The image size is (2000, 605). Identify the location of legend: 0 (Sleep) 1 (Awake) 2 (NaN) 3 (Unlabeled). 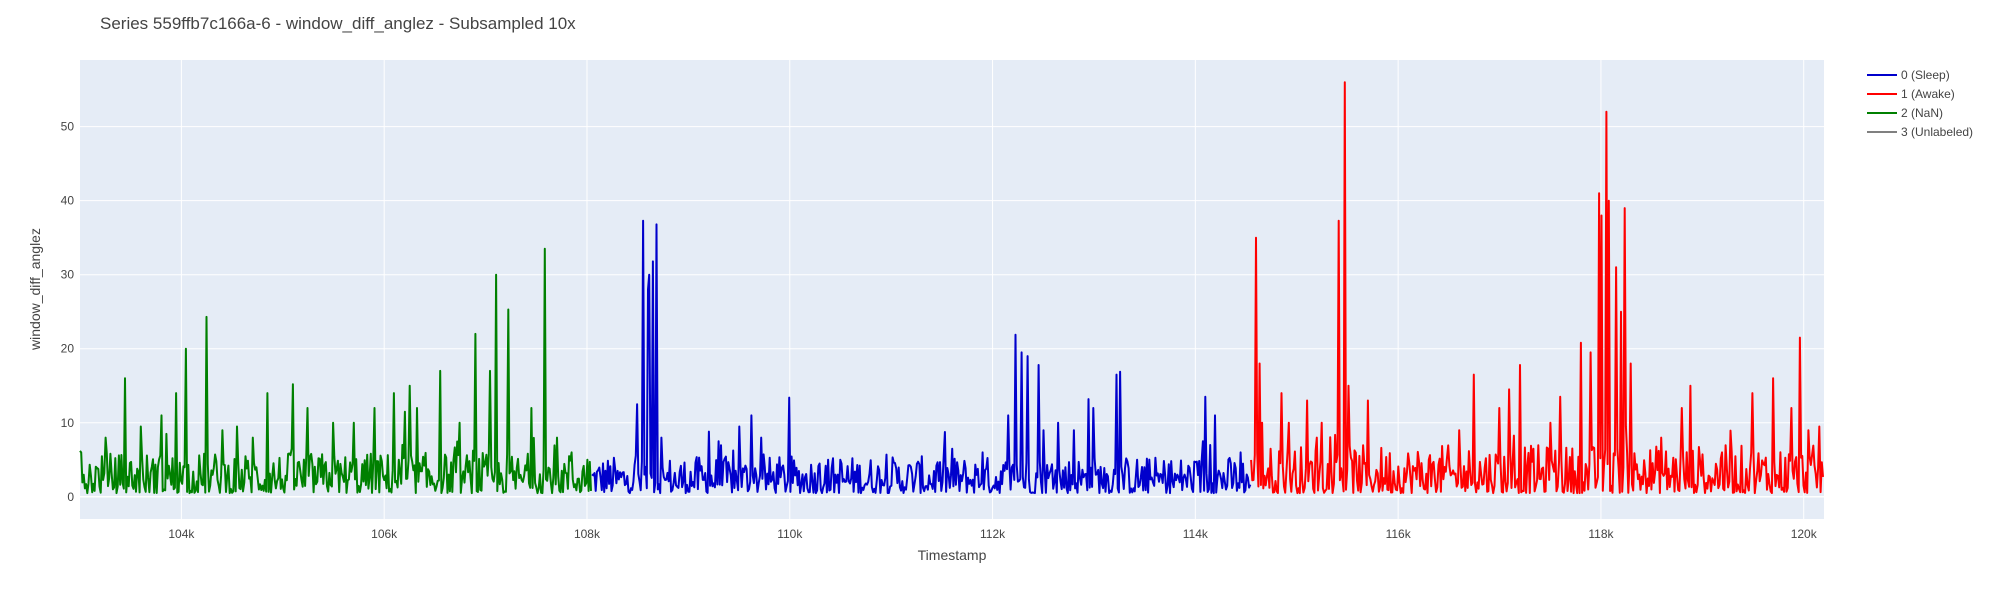
(1920, 103).